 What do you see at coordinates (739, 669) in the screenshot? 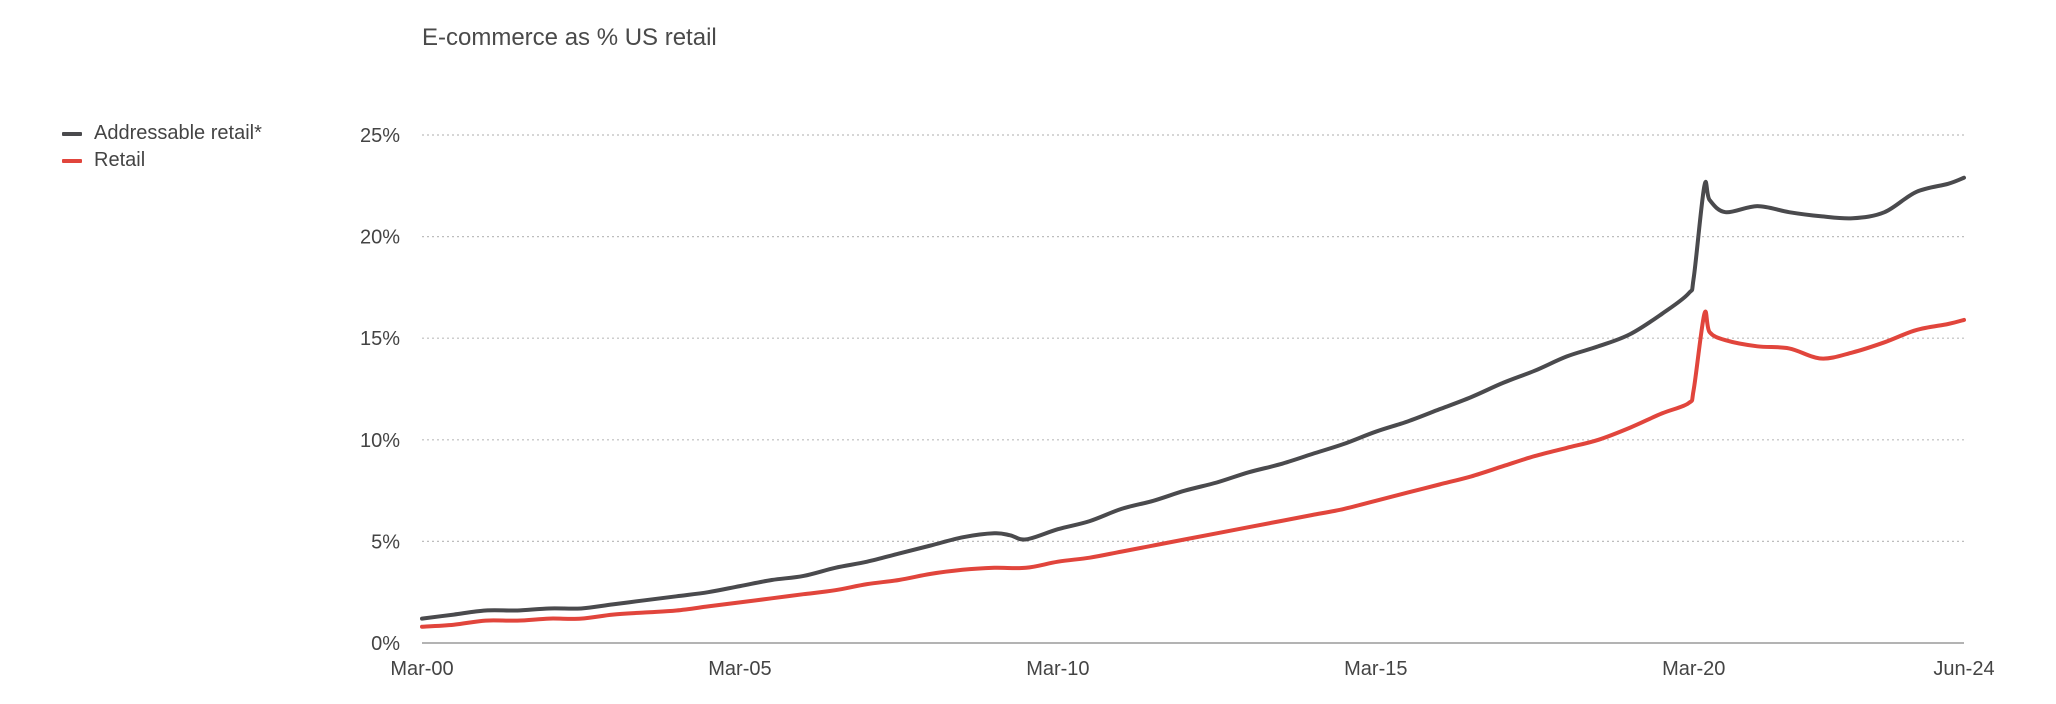
I see `x-tick-label: Mar-05` at bounding box center [739, 669].